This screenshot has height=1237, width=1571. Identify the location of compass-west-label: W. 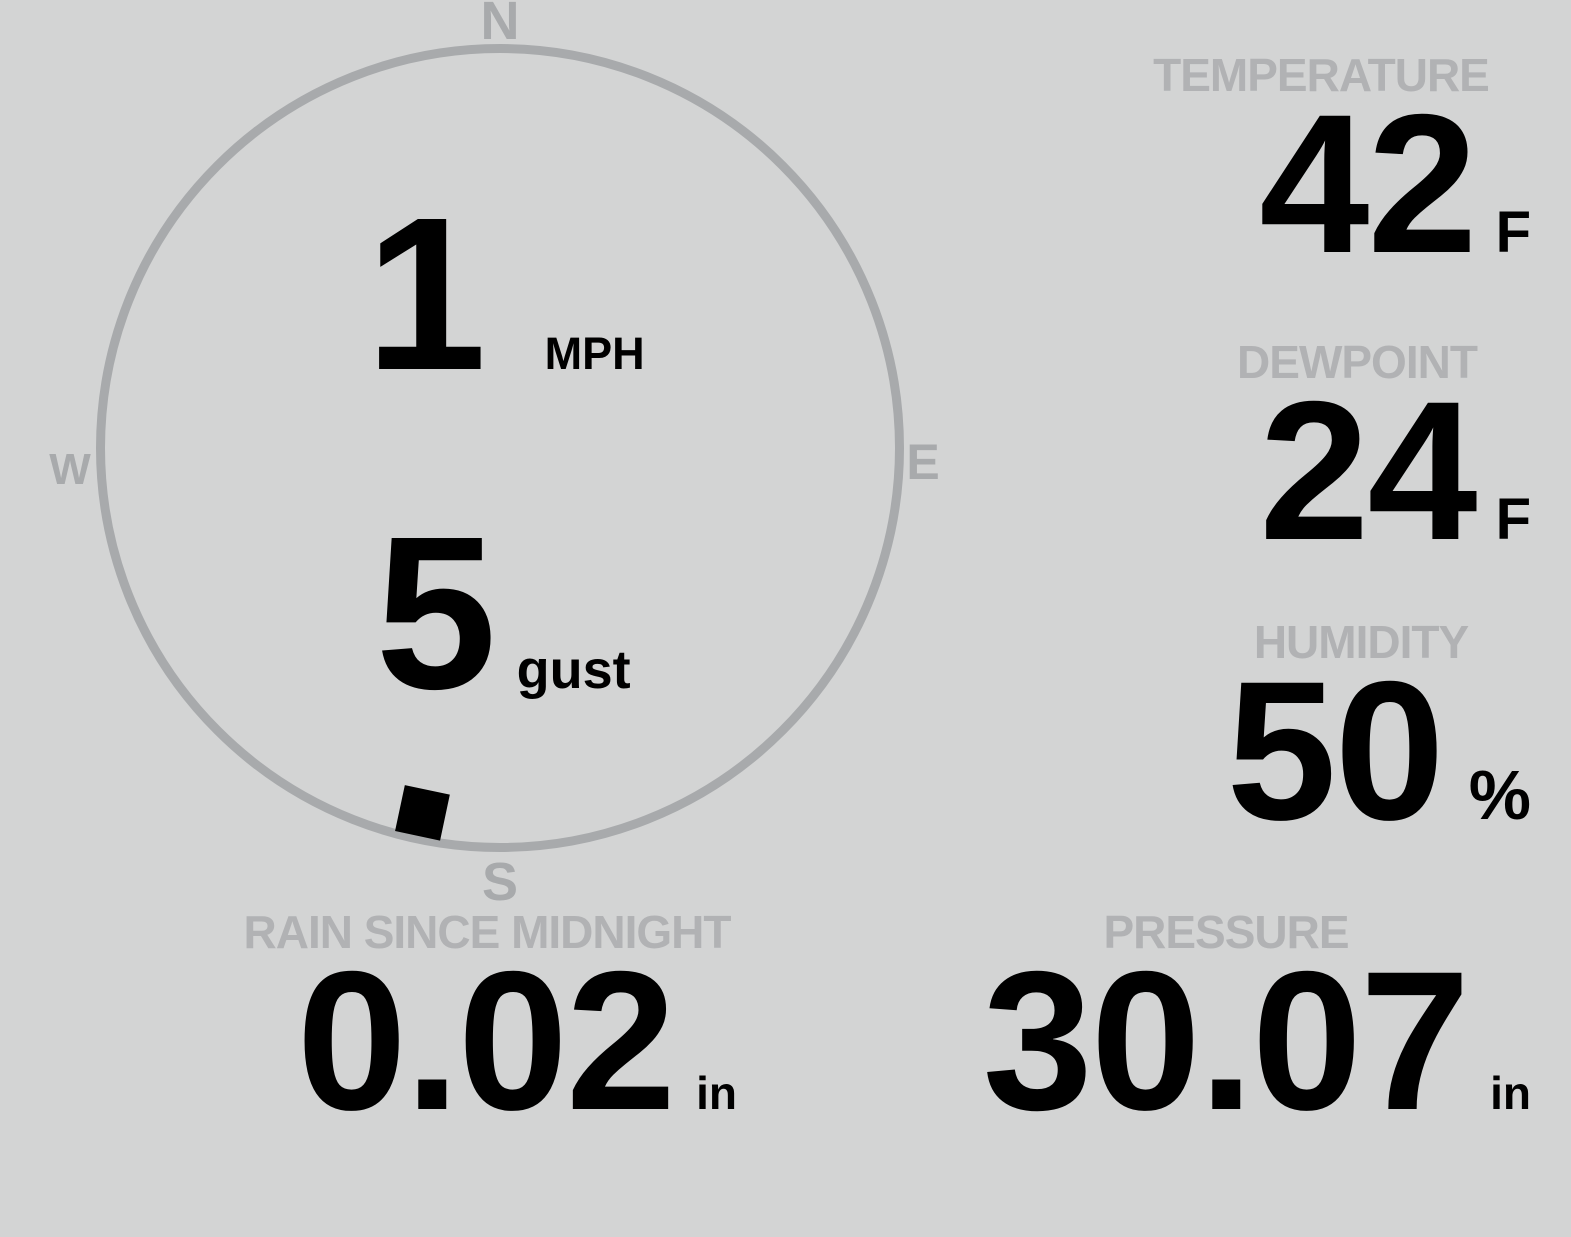
(70, 469).